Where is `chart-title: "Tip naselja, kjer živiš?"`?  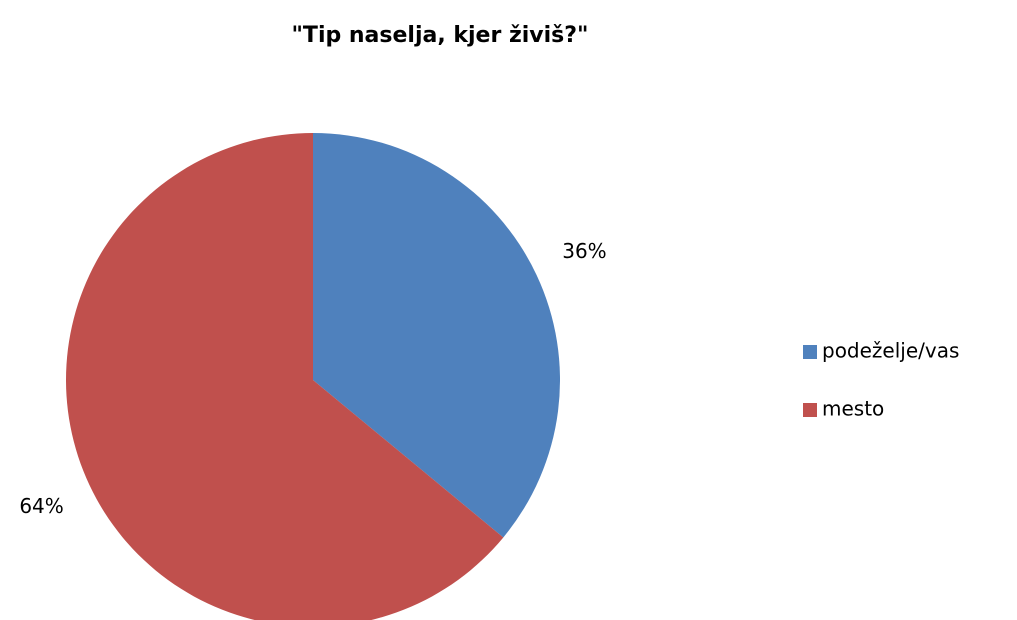
chart-title: "Tip naselja, kjer živiš?" is located at coordinates (439, 35).